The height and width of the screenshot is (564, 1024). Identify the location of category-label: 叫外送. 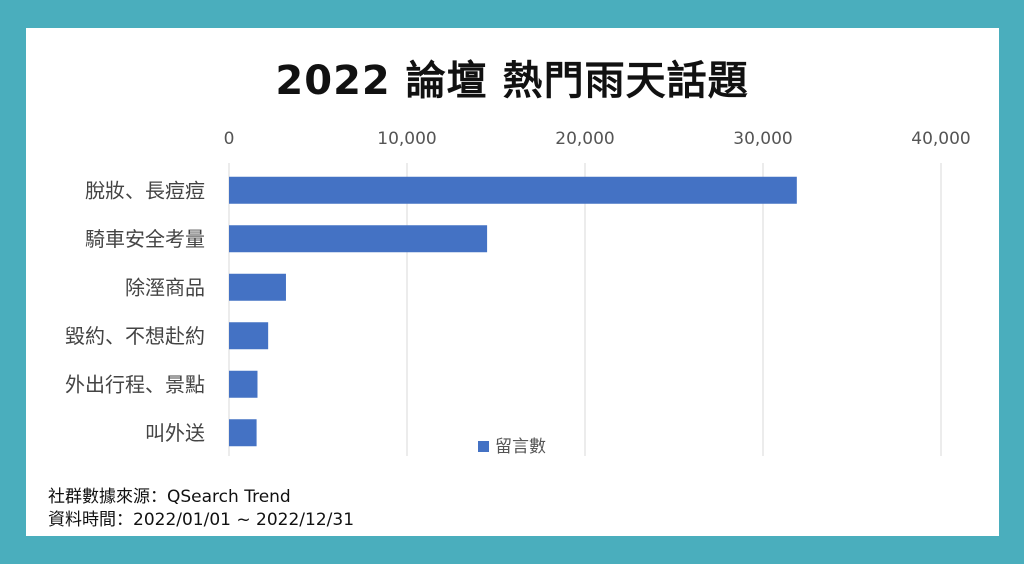
(175, 433).